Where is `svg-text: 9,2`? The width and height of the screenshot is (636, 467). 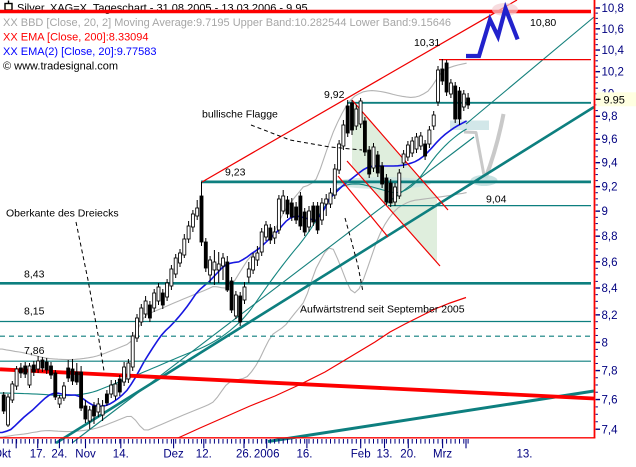
svg-text: 9,2 is located at coordinates (610, 188).